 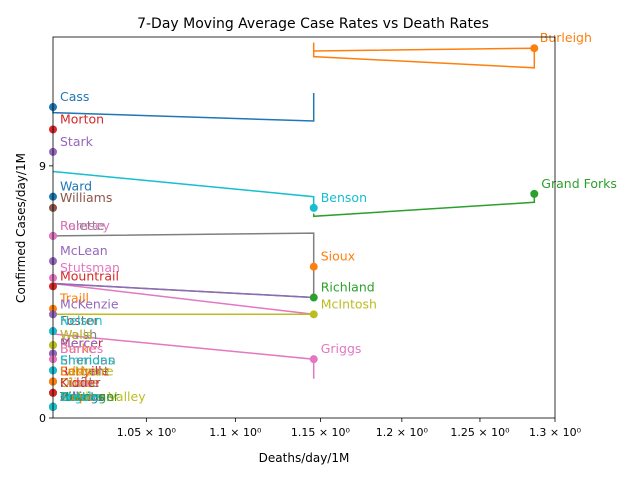 I want to click on series-label-grant: Grant, so click(x=77, y=396).